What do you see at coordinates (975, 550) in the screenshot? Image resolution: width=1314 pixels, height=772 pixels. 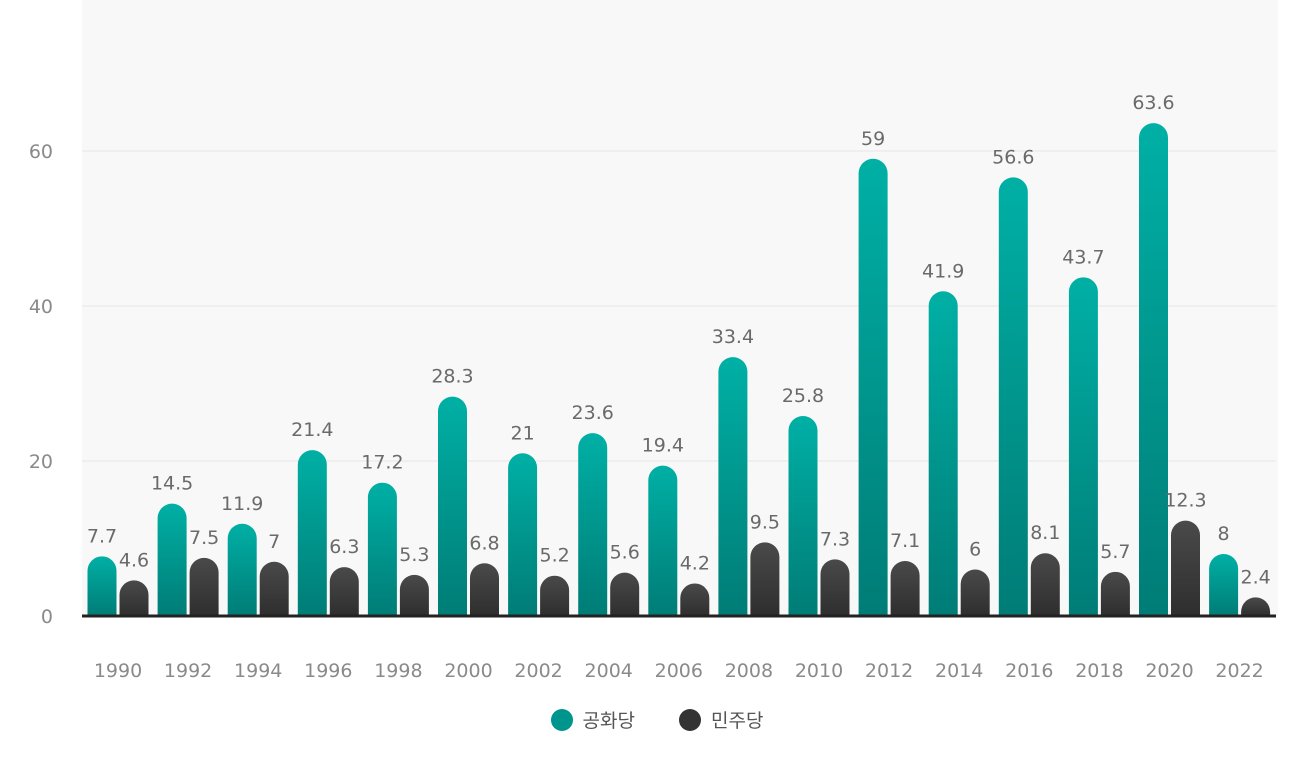 I see `value-label-democrat-2014: 6` at bounding box center [975, 550].